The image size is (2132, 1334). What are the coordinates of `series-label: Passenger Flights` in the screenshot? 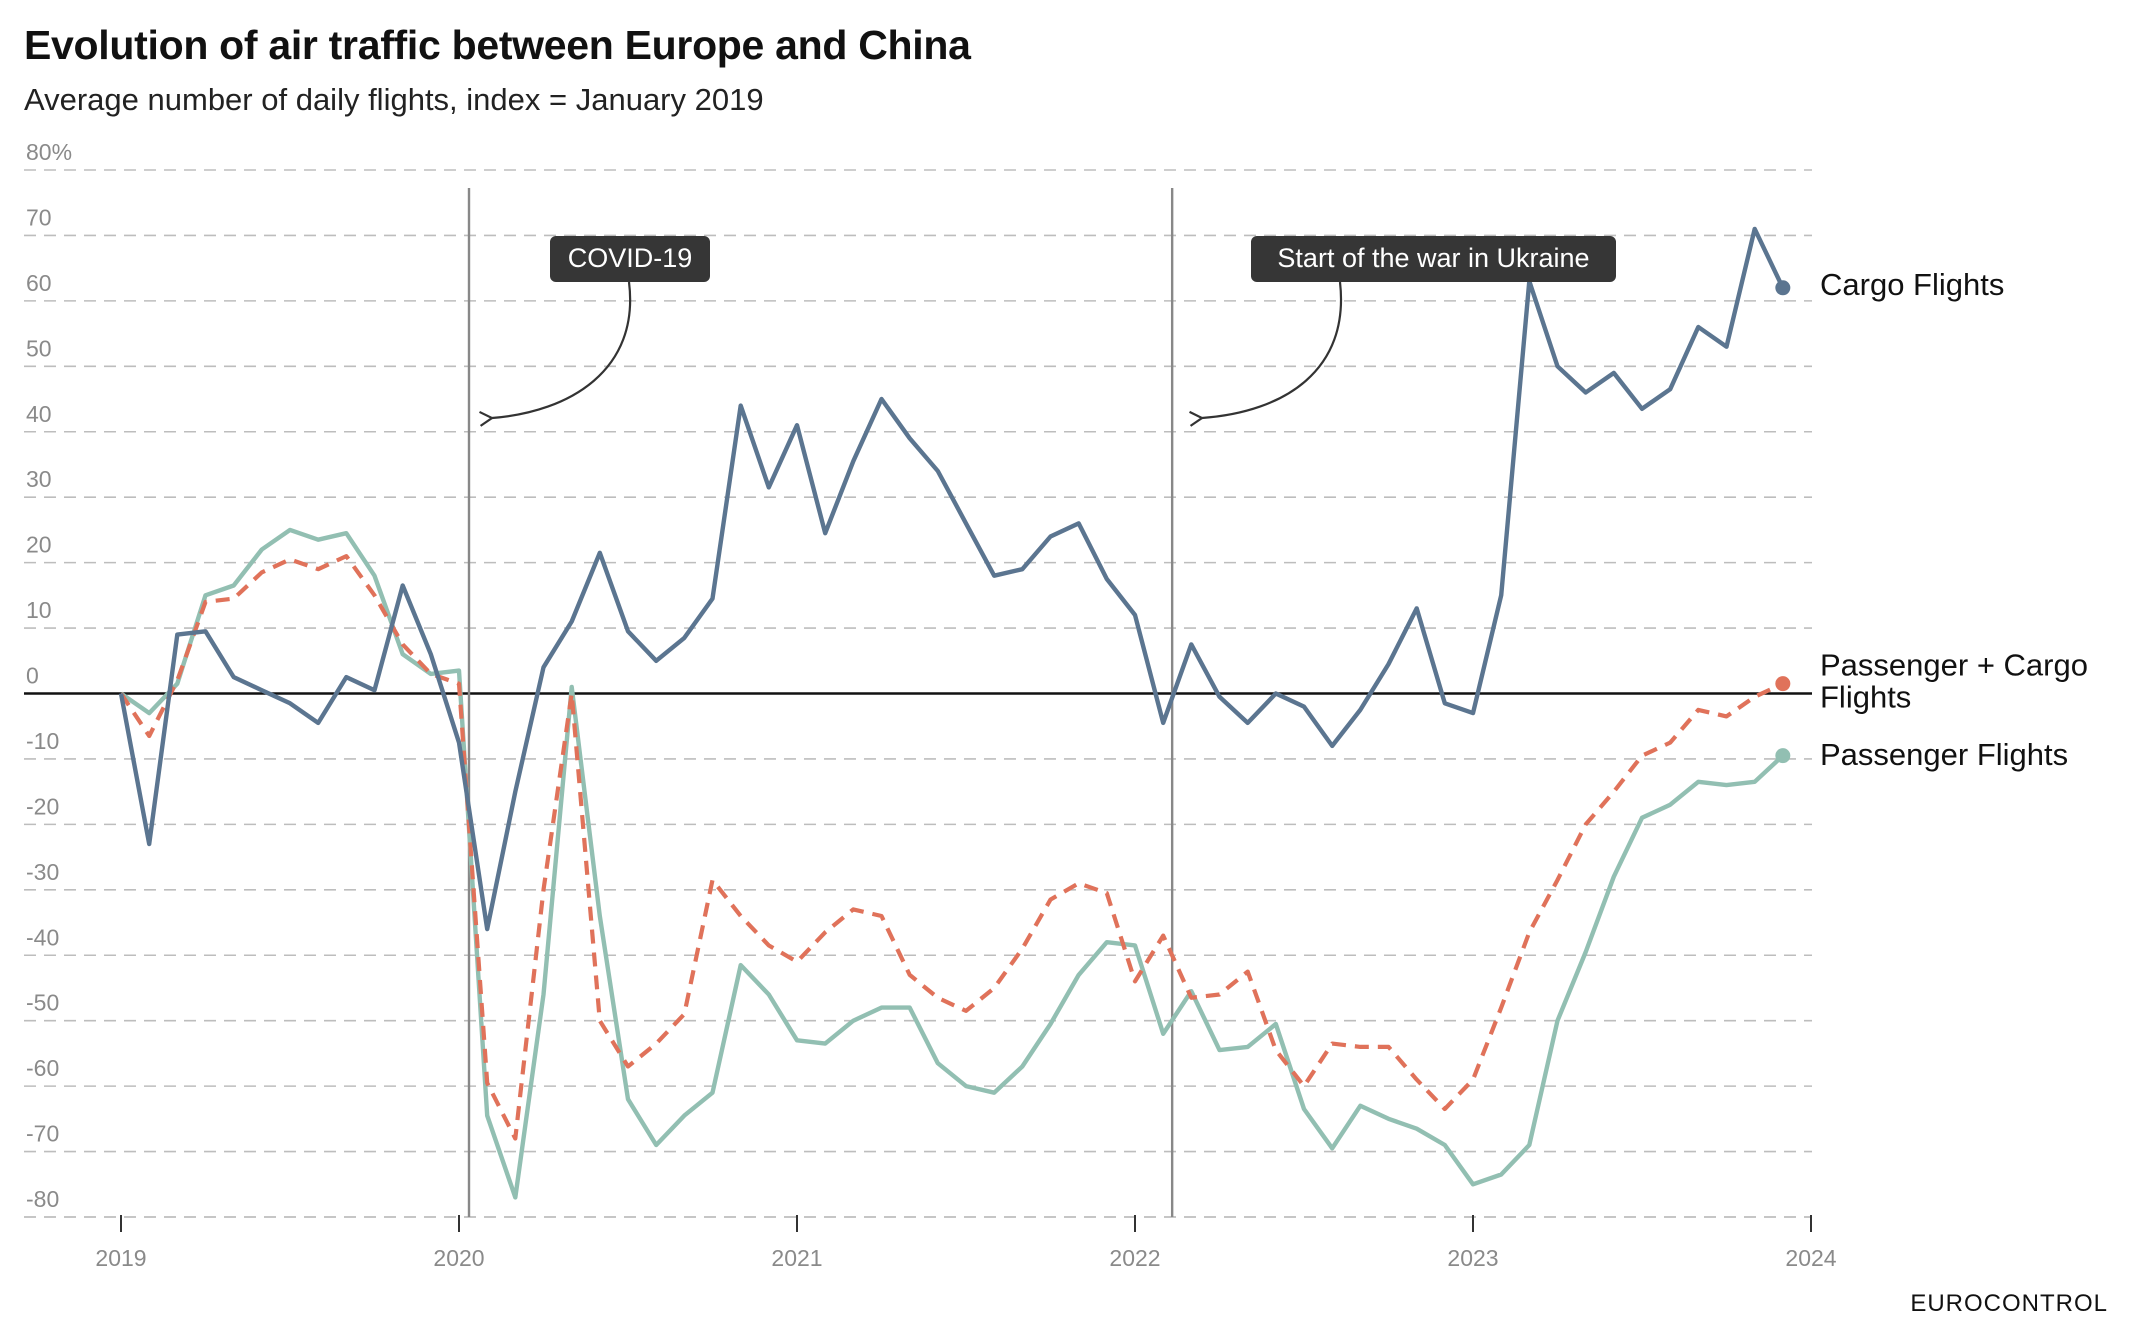 It's located at (1944, 754).